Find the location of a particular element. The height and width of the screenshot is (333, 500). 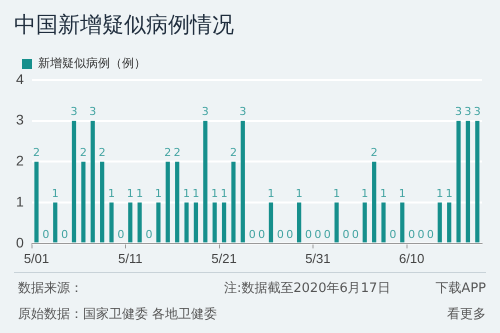

text: 看更多 is located at coordinates (466, 314).